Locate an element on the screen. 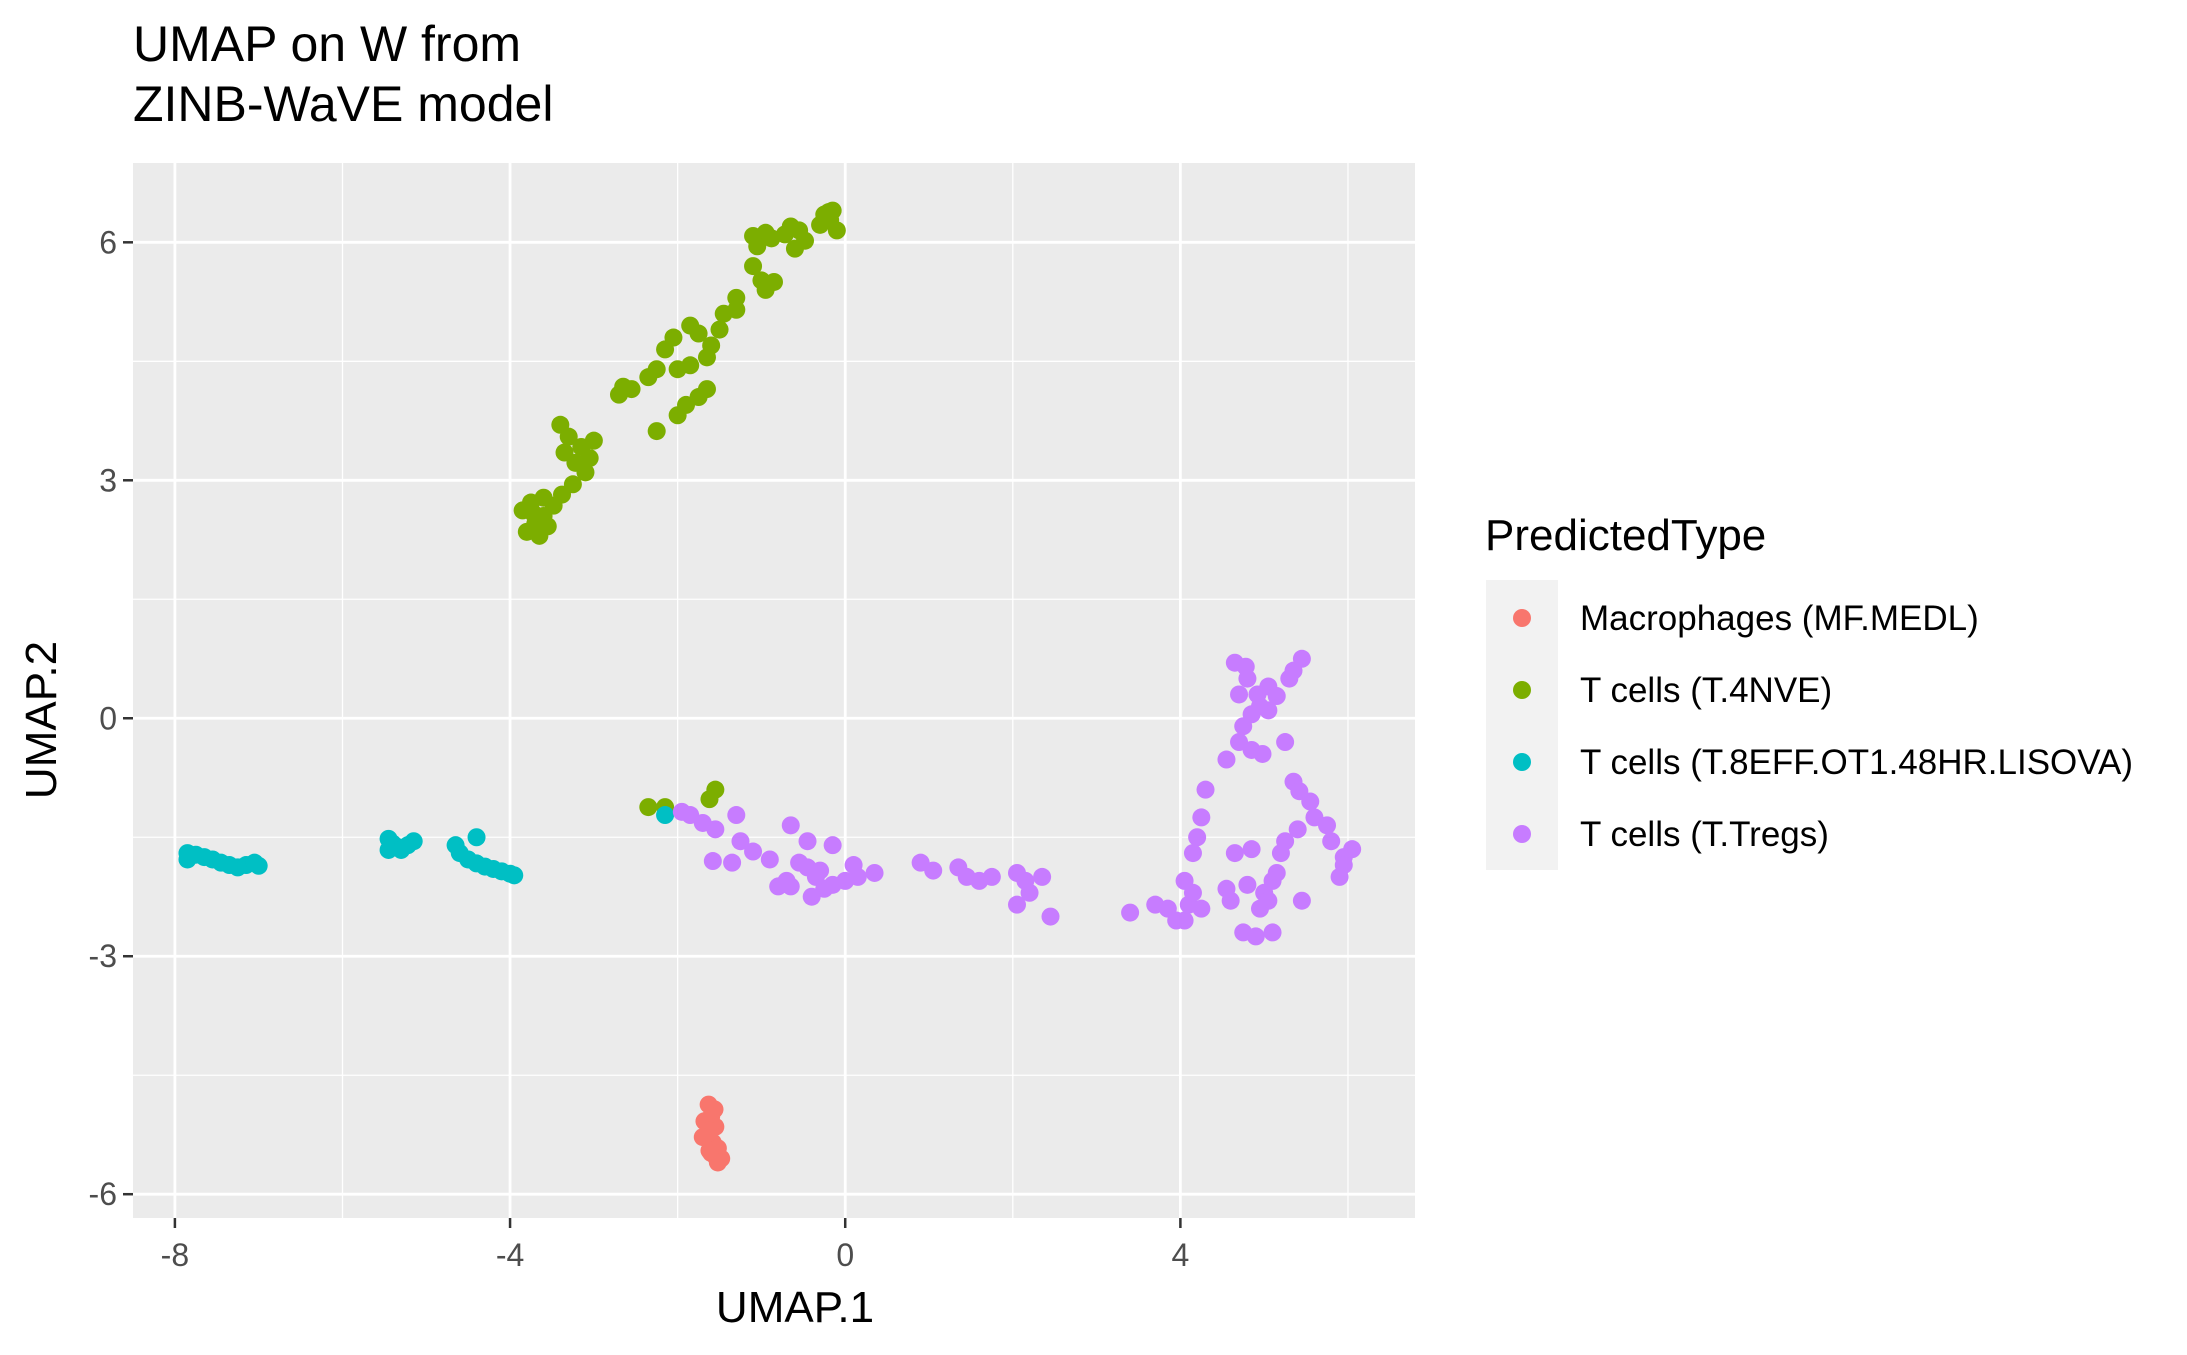 The height and width of the screenshot is (1355, 2187). y-tick-label: 3 is located at coordinates (108, 480).